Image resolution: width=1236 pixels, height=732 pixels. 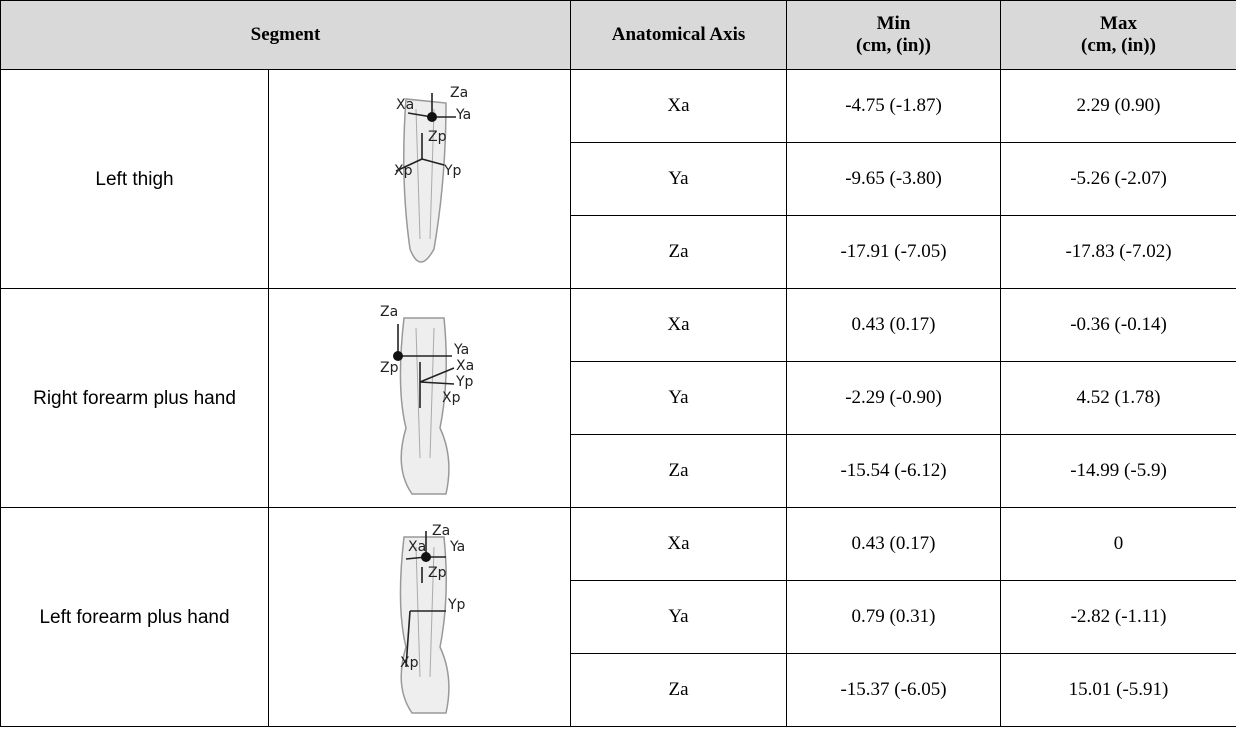 What do you see at coordinates (1118, 690) in the screenshot?
I see `value-cell: 15.01 (-5.91)` at bounding box center [1118, 690].